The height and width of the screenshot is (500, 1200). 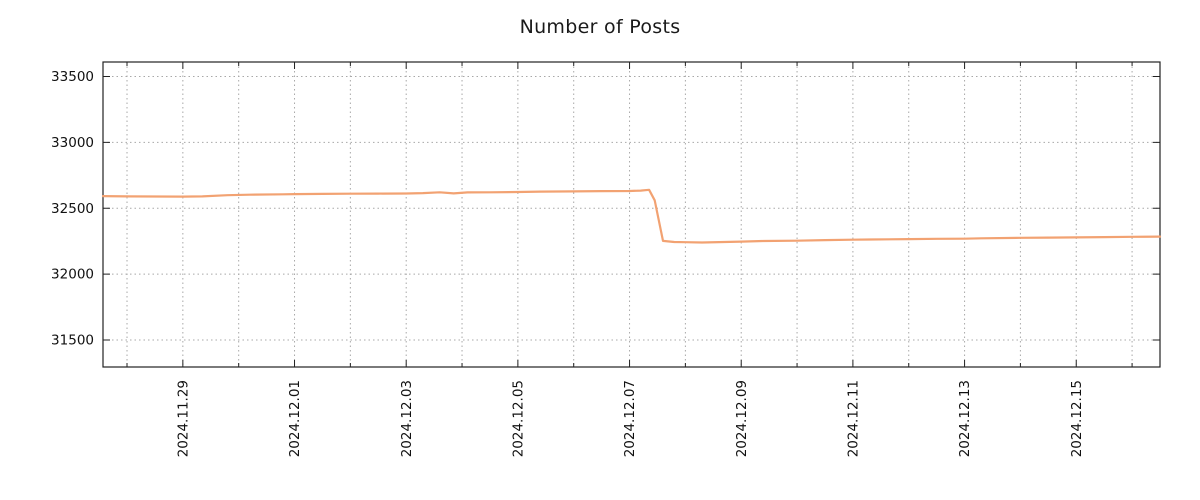 I want to click on x-tick-label: 2024.12.01, so click(x=295, y=418).